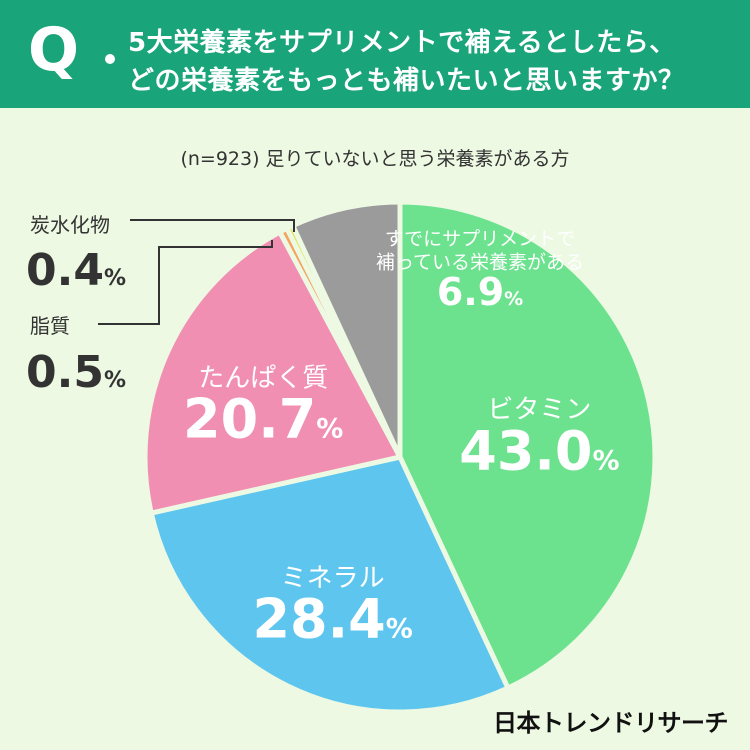 The width and height of the screenshot is (750, 750). What do you see at coordinates (76, 270) in the screenshot?
I see `slice-value-carbohydrate: 0.4%` at bounding box center [76, 270].